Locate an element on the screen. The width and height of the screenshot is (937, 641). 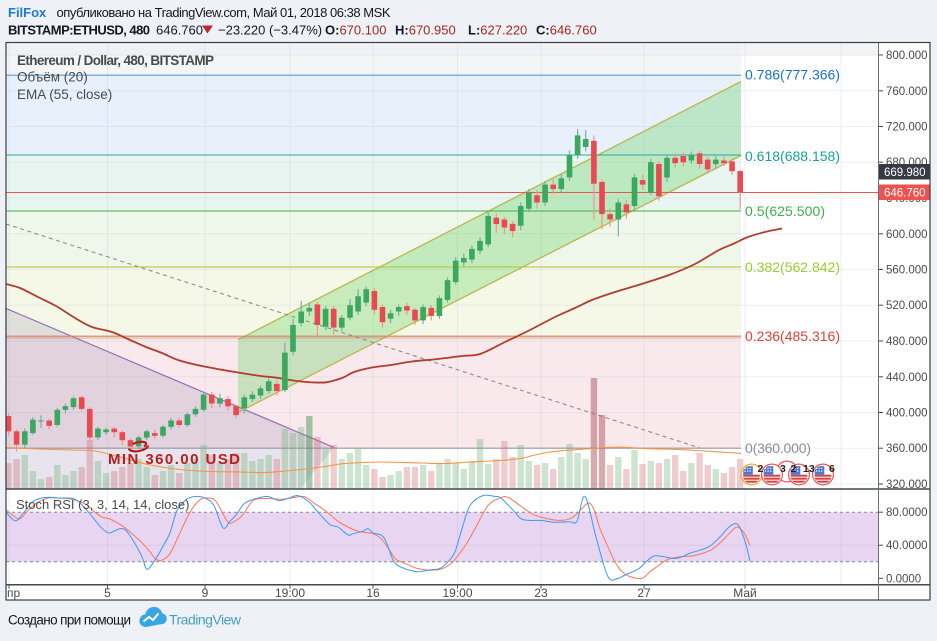
svg-text: 23 is located at coordinates (541, 593).